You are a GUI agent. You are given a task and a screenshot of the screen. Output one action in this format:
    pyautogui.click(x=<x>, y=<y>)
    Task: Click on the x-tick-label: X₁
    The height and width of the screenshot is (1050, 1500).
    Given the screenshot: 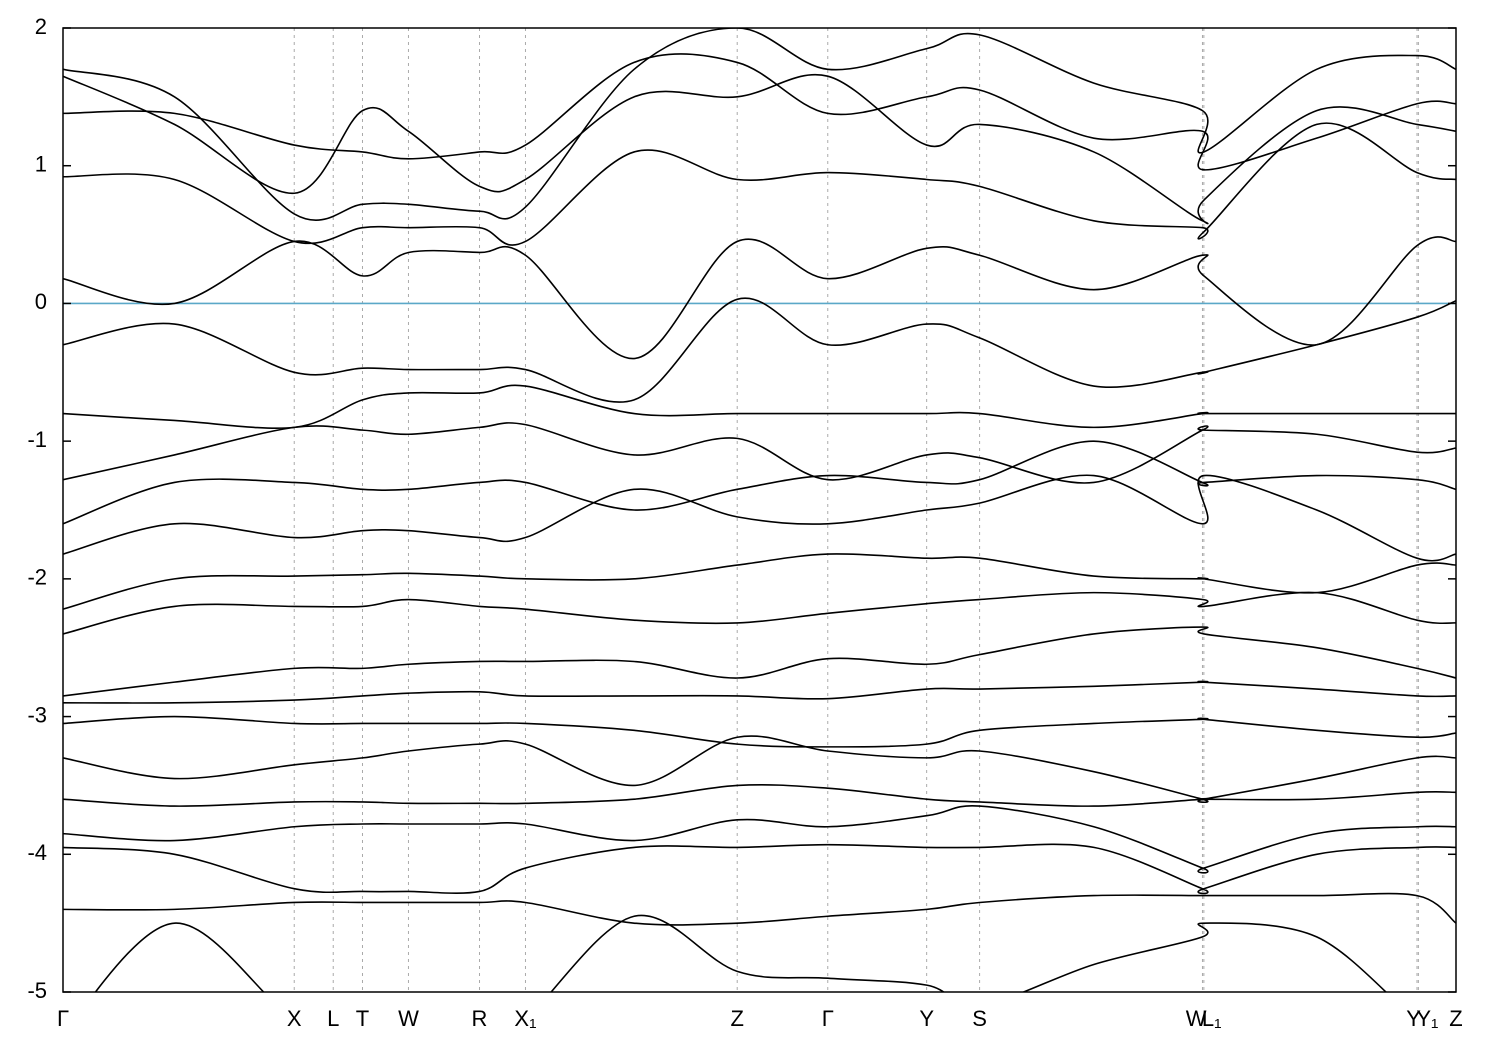 What is the action you would take?
    pyautogui.click(x=525, y=1018)
    